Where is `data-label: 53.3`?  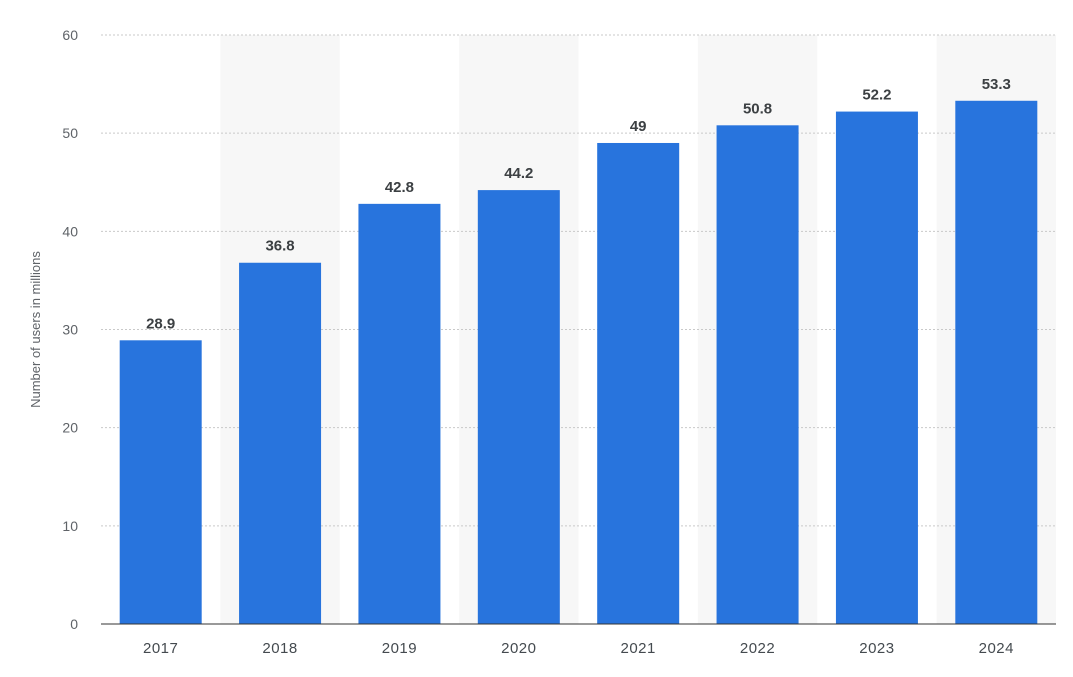 data-label: 53.3 is located at coordinates (996, 84).